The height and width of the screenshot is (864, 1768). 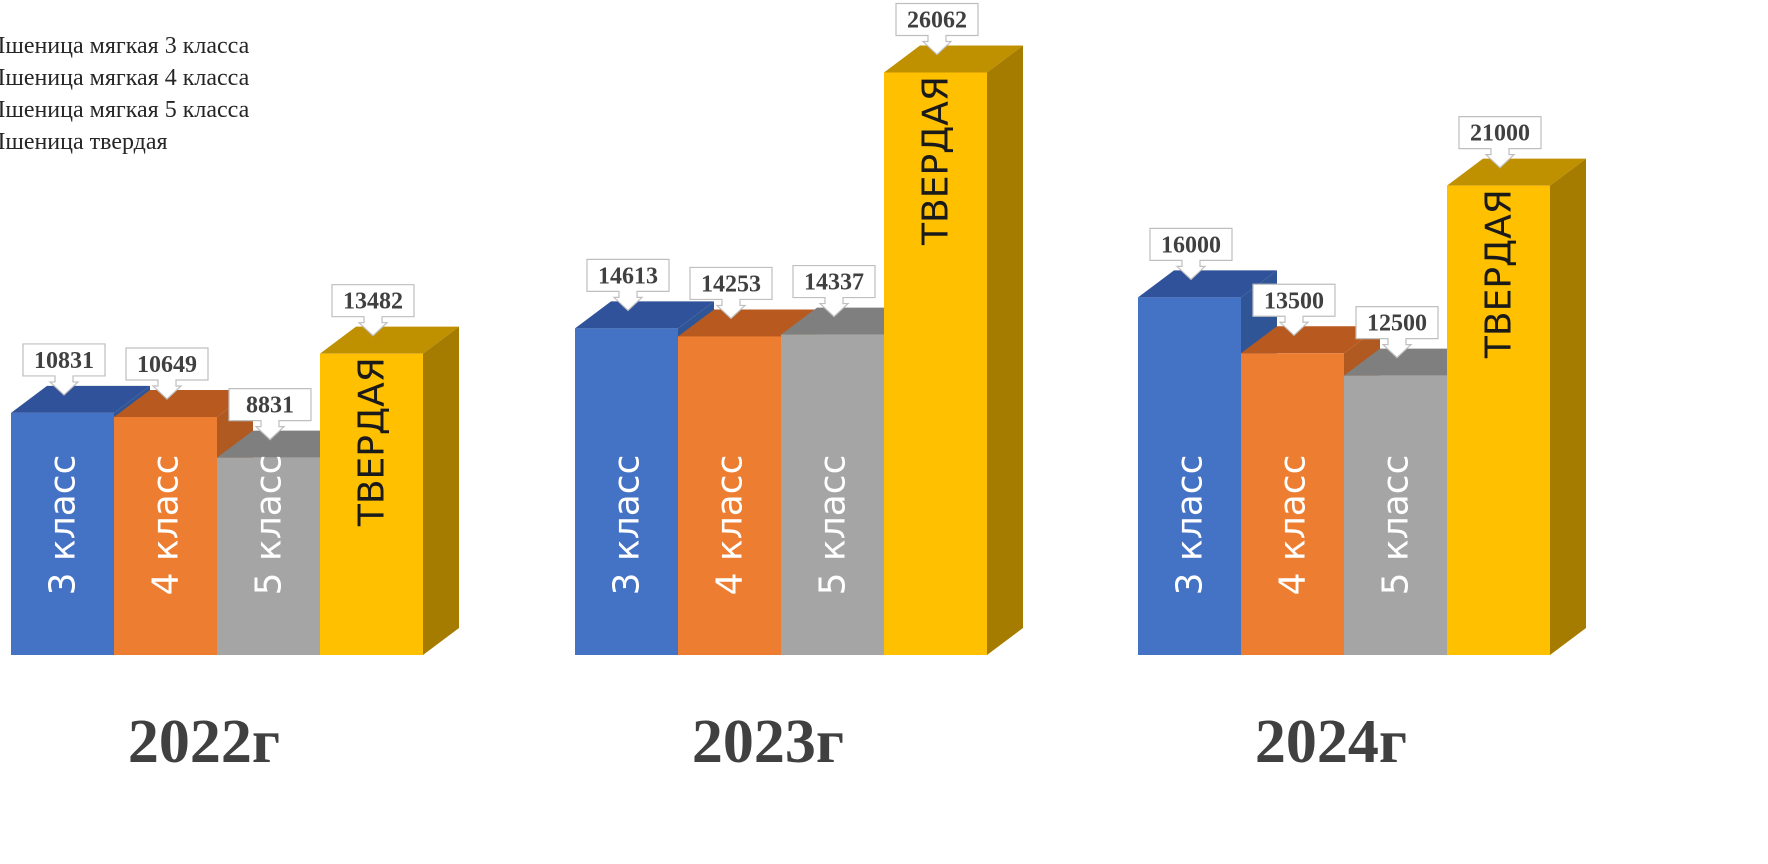 What do you see at coordinates (1207, 284) in the screenshot?
I see `bar-top-g2-s0` at bounding box center [1207, 284].